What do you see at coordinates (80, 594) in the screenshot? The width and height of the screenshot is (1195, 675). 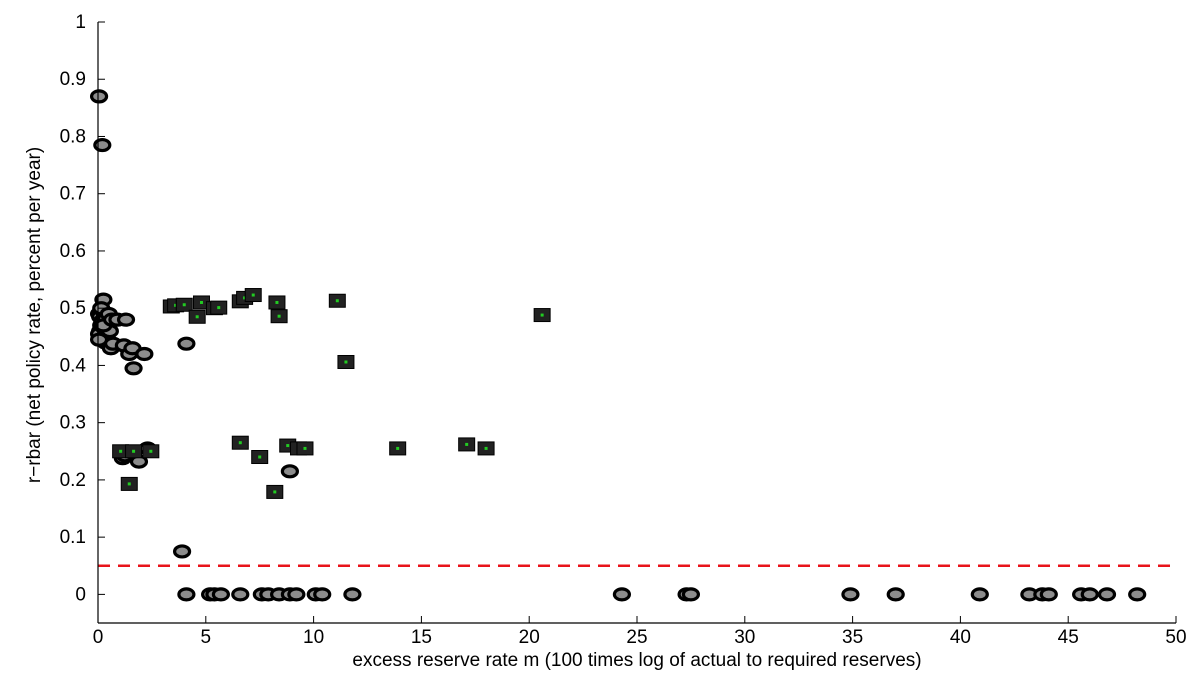 I see `y-tick-label: 0` at bounding box center [80, 594].